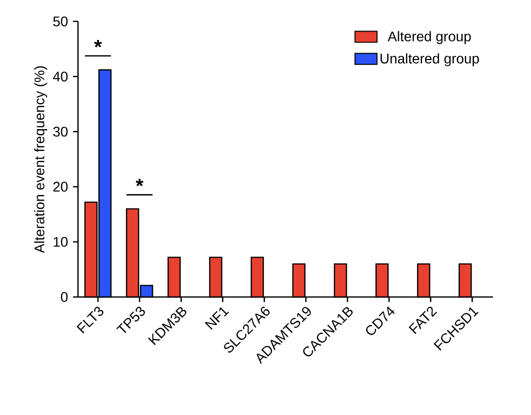  I want to click on legend-label: Altered group, so click(429, 37).